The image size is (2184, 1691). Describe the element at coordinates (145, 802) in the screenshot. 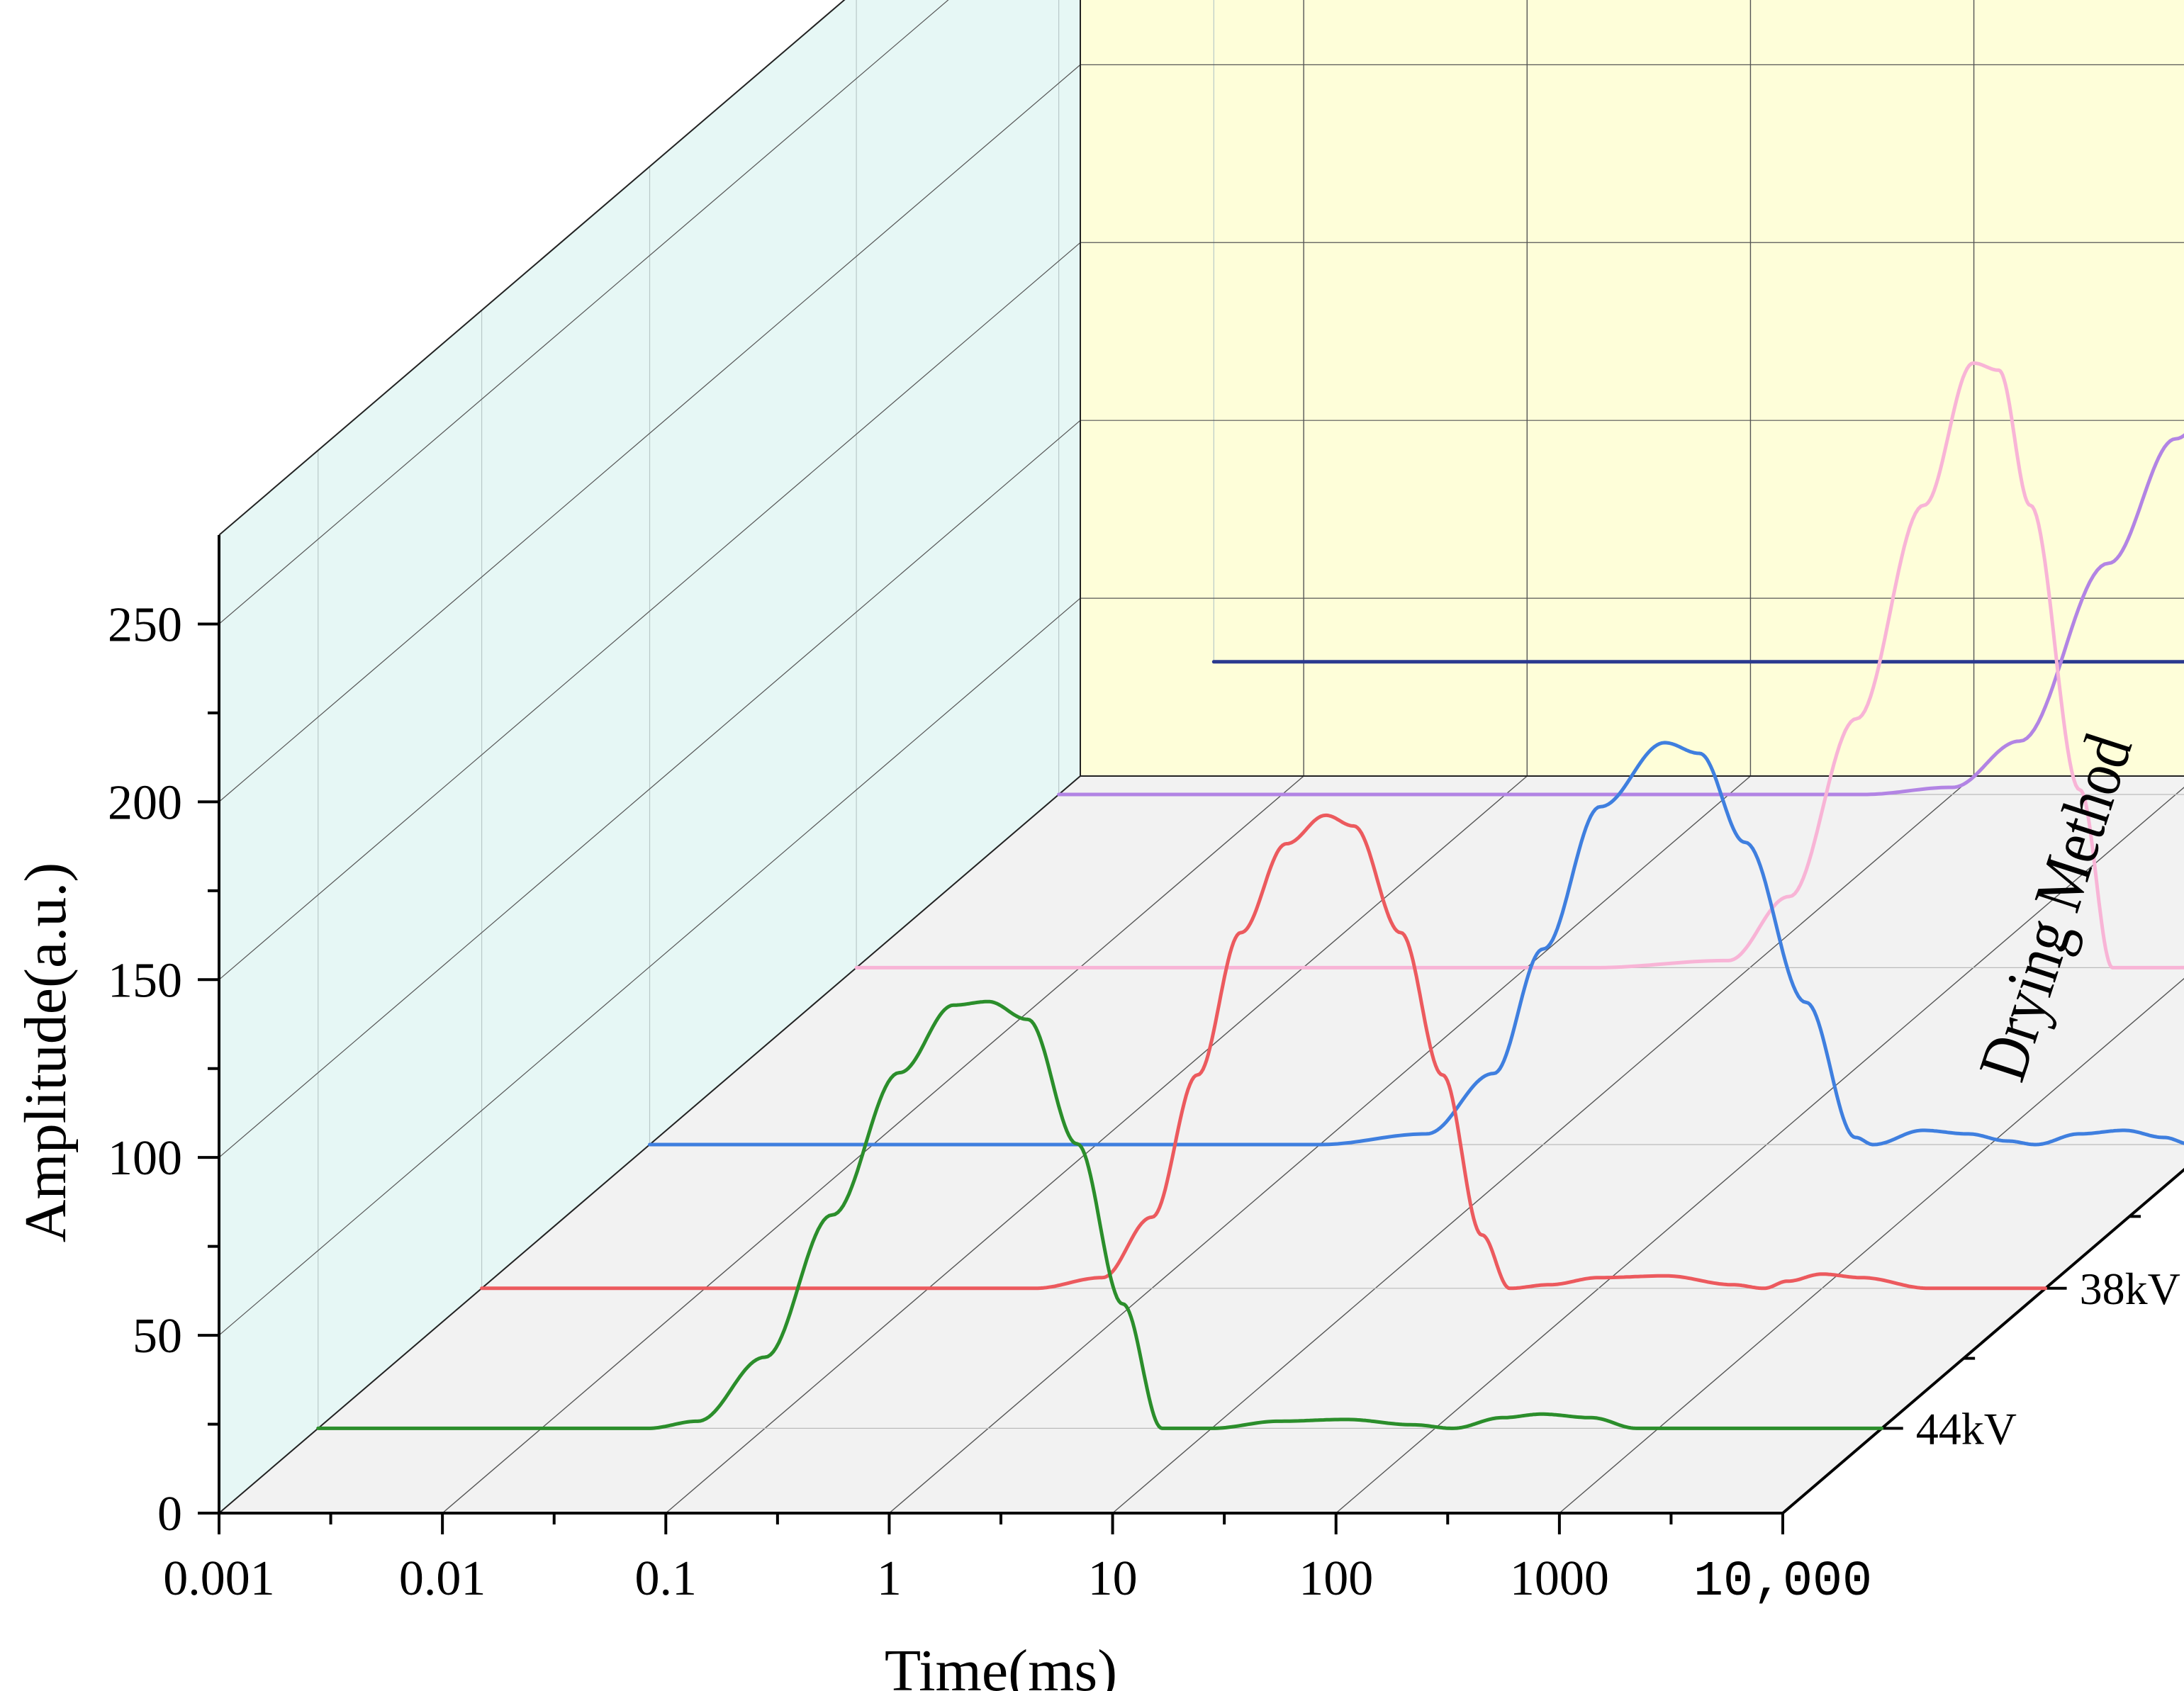

I see `z-tick-label-4: 200` at that location.